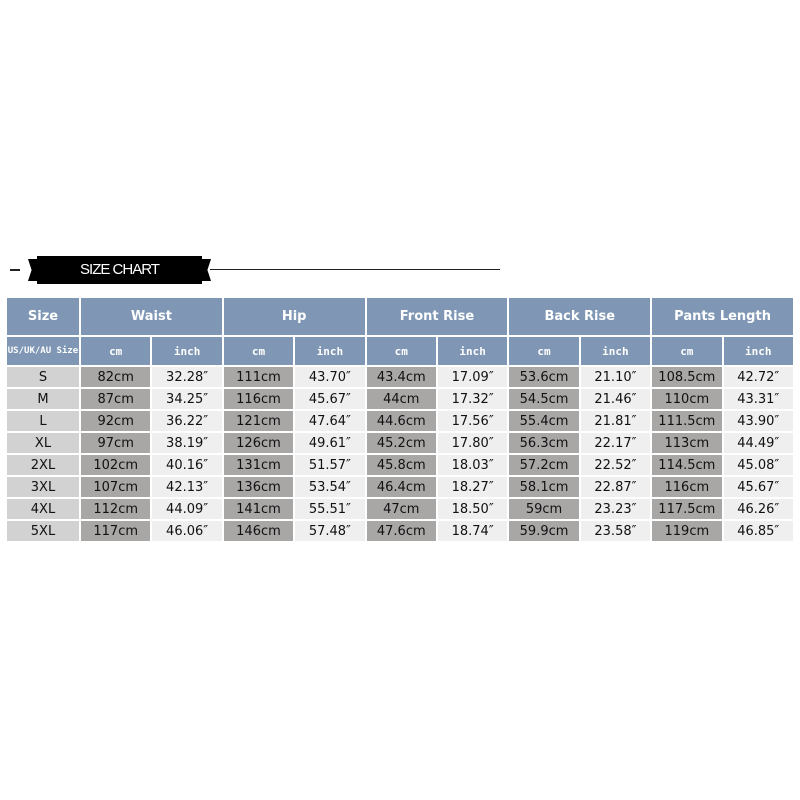 The width and height of the screenshot is (800, 800). I want to click on inch-cell: 44.09″, so click(187, 509).